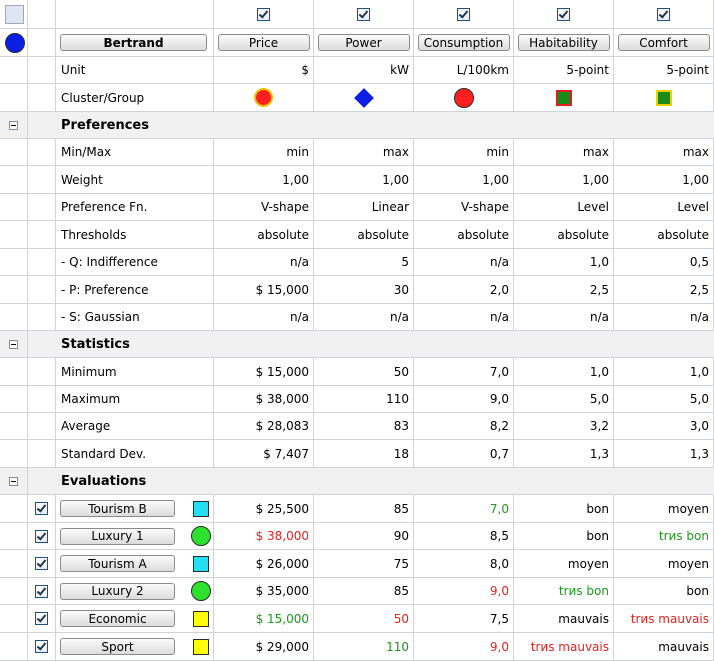 The image size is (714, 661). Describe the element at coordinates (133, 42) in the screenshot. I see `scenario-button: Bertrand` at that location.